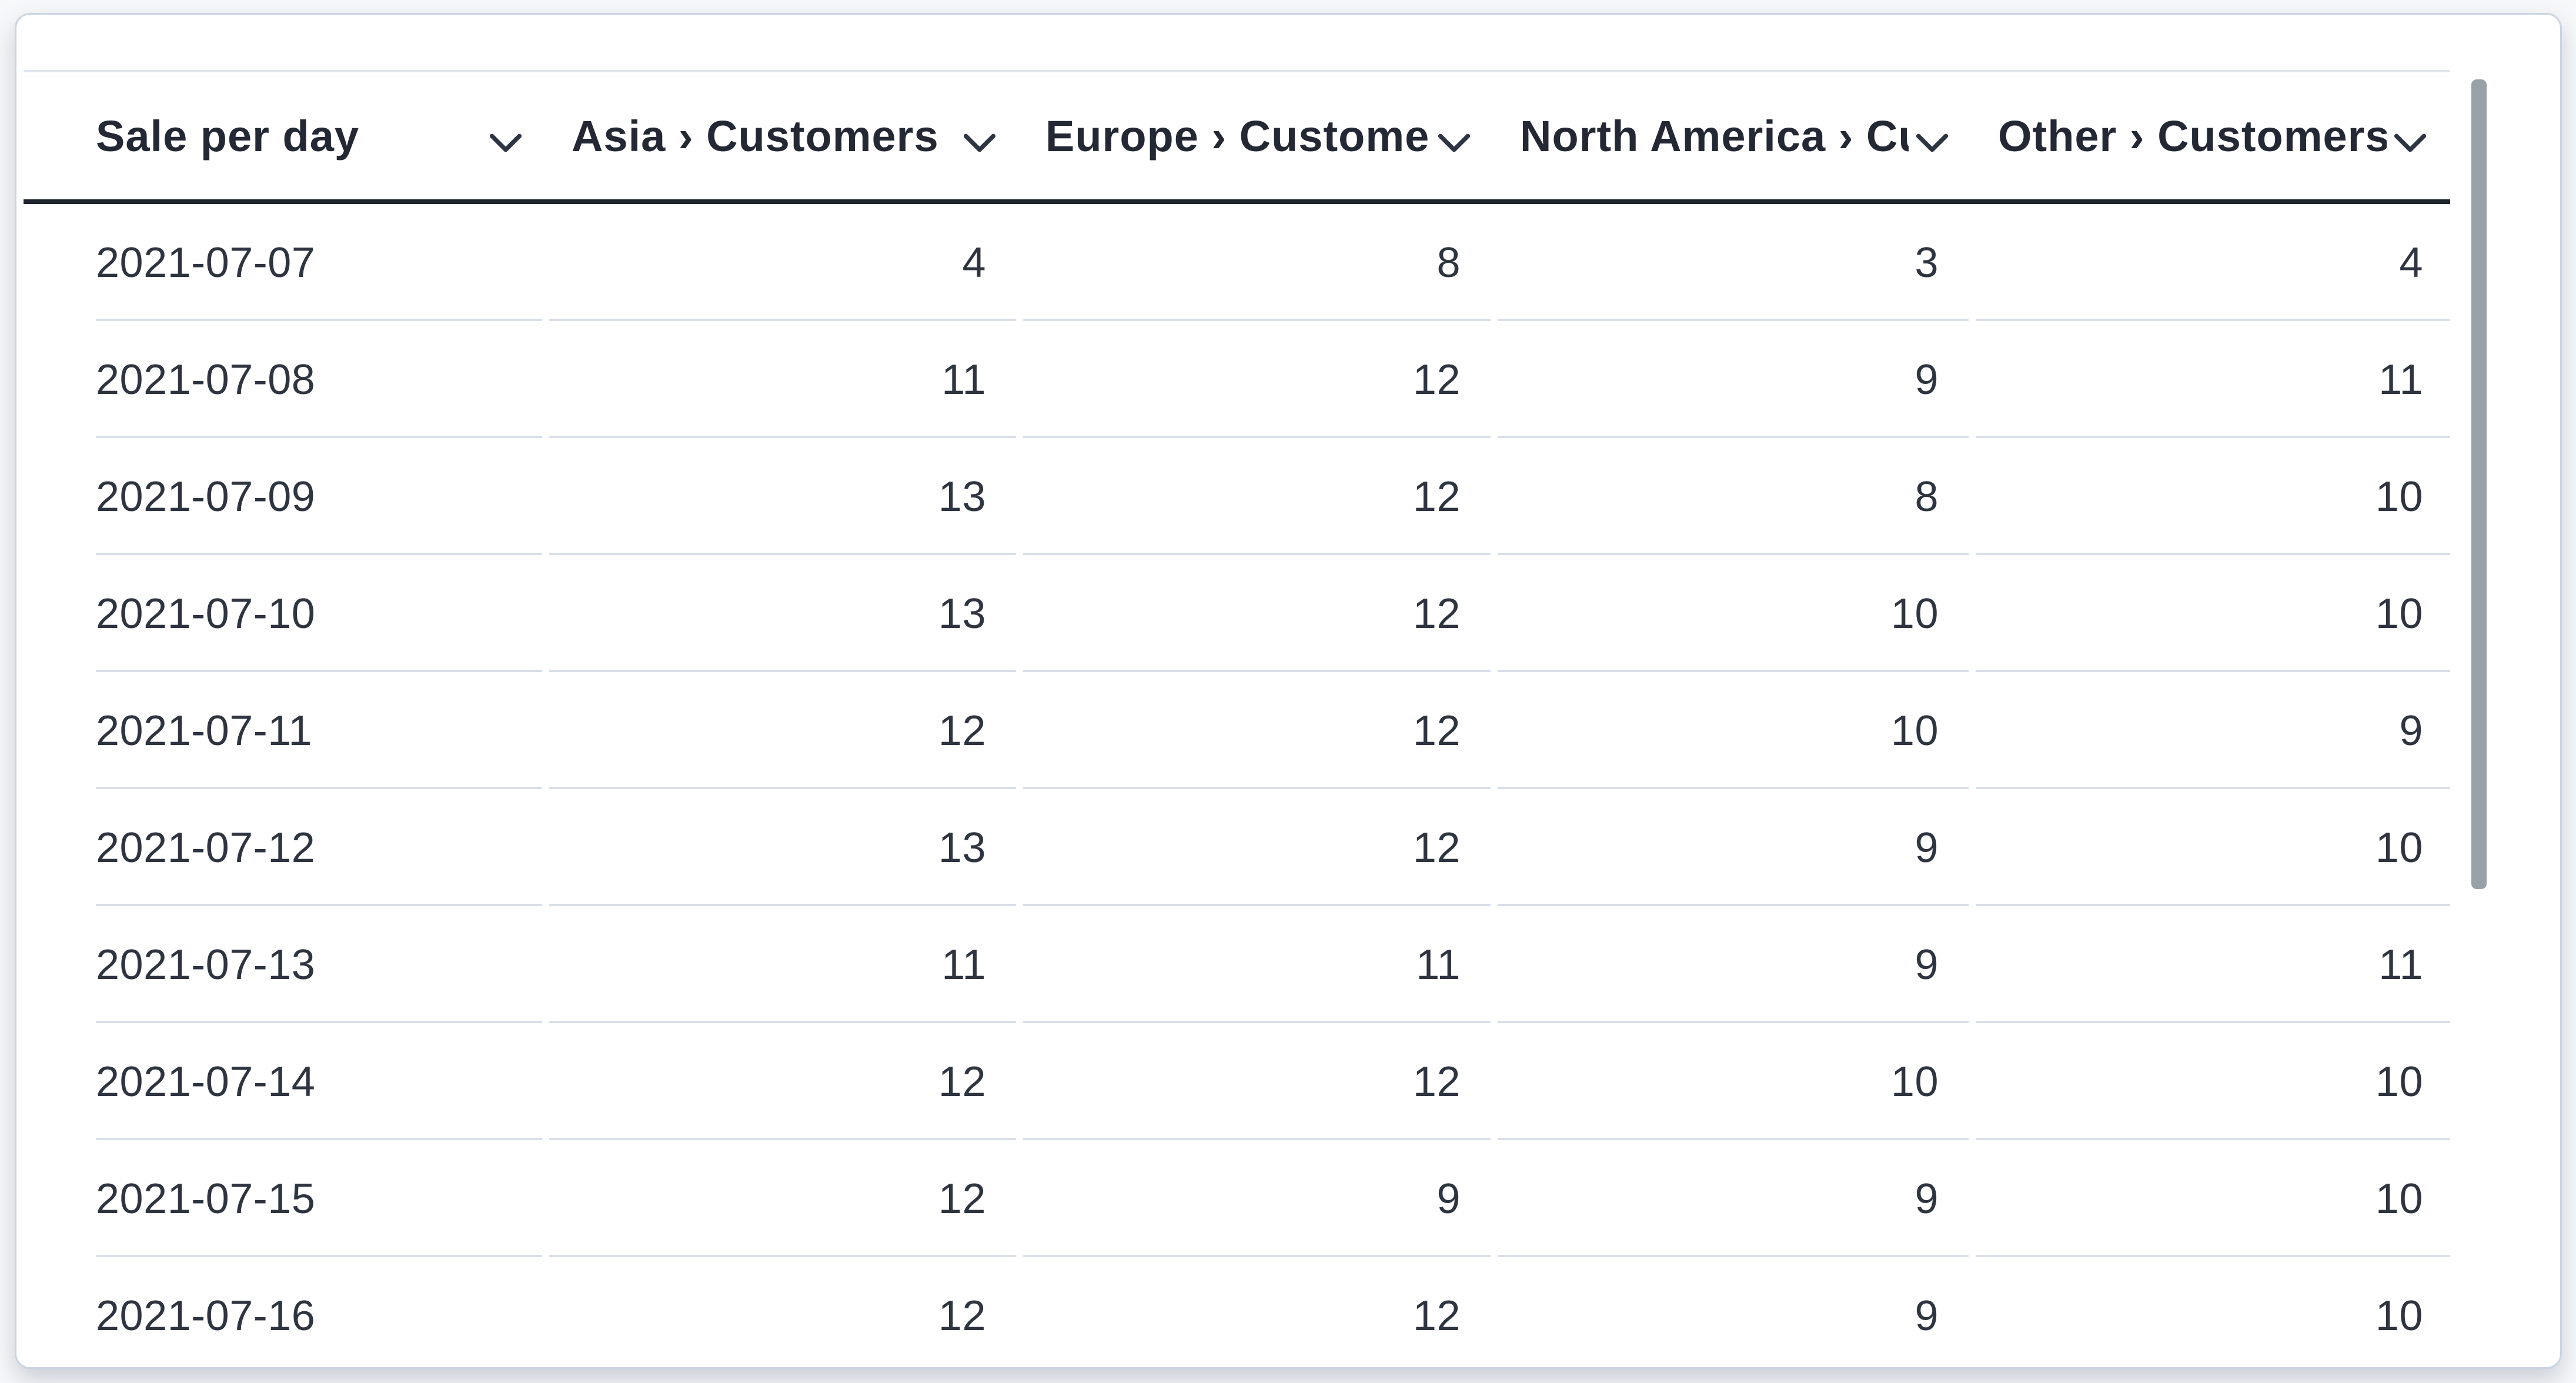 This screenshot has height=1383, width=2576. Describe the element at coordinates (755, 136) in the screenshot. I see `column-header-label: Asia › Customers` at that location.